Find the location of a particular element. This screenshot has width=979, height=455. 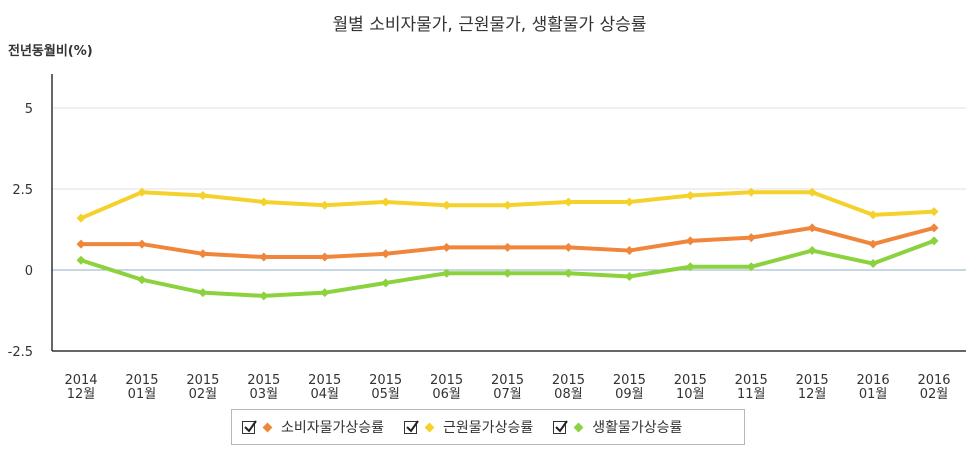

chart-title: 월별 소비자물가, 근원물가, 생활물가 상승률 is located at coordinates (489, 25).